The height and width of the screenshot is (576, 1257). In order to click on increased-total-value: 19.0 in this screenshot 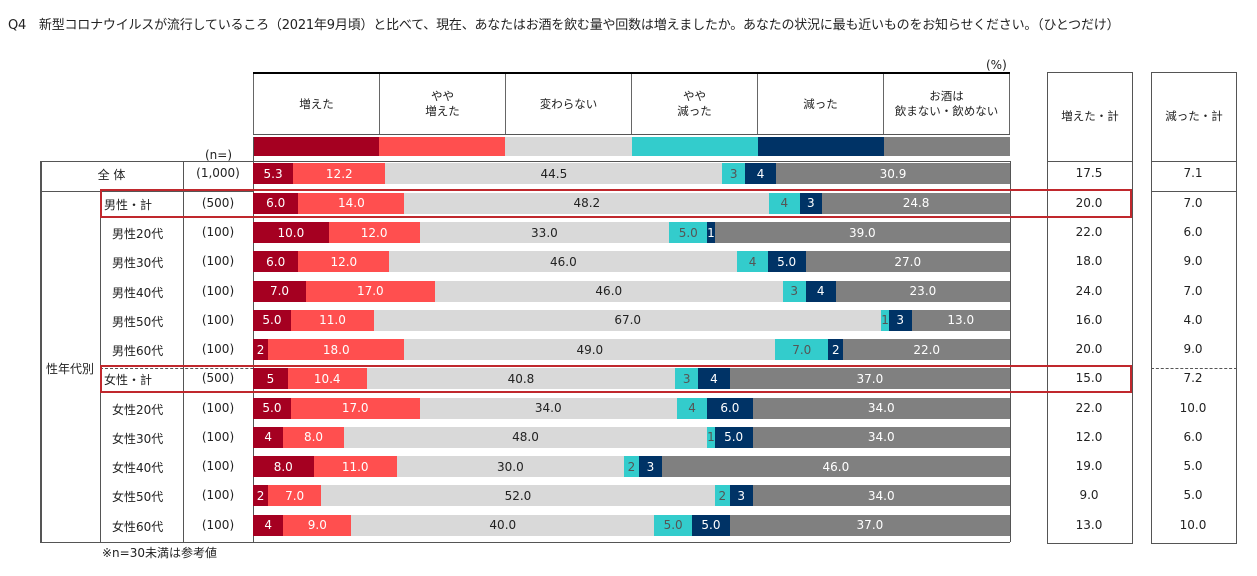, I will do `click(1089, 466)`.